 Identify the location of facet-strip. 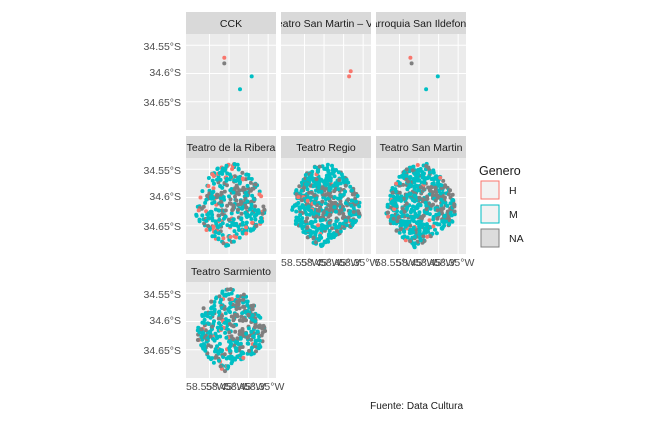
(421, 23).